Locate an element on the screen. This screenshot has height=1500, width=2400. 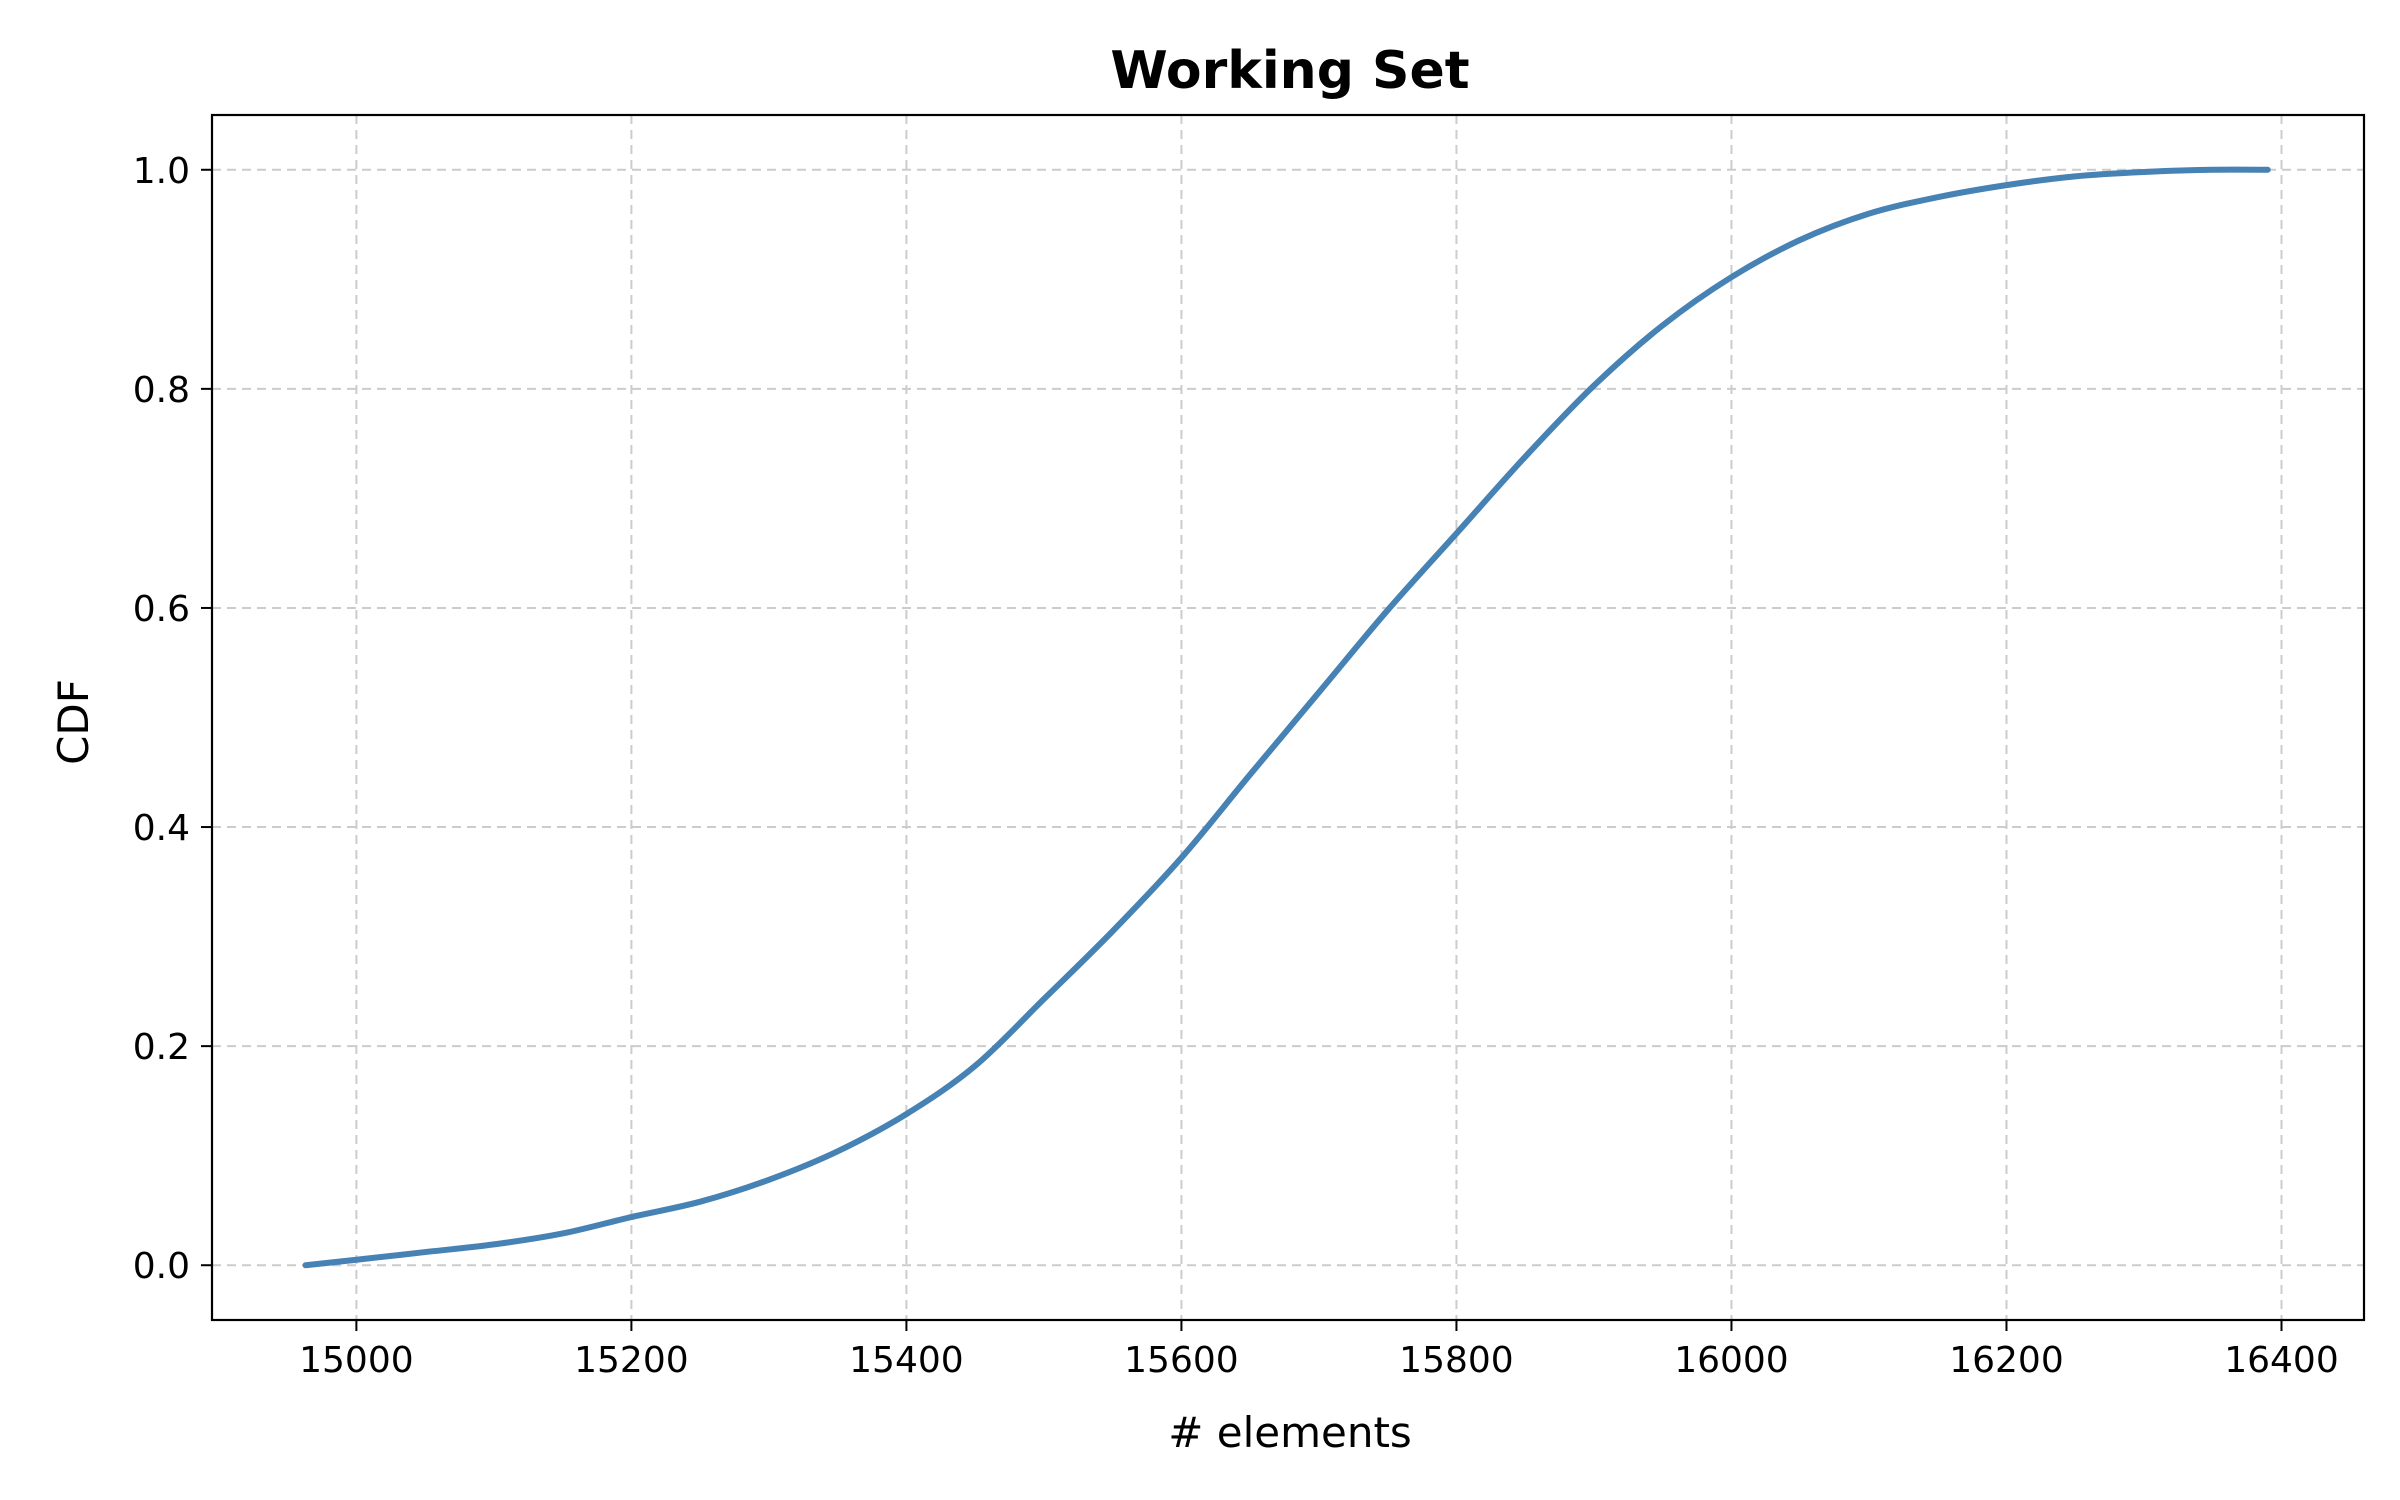
y-tick-label: 0.2 is located at coordinates (161, 1047).